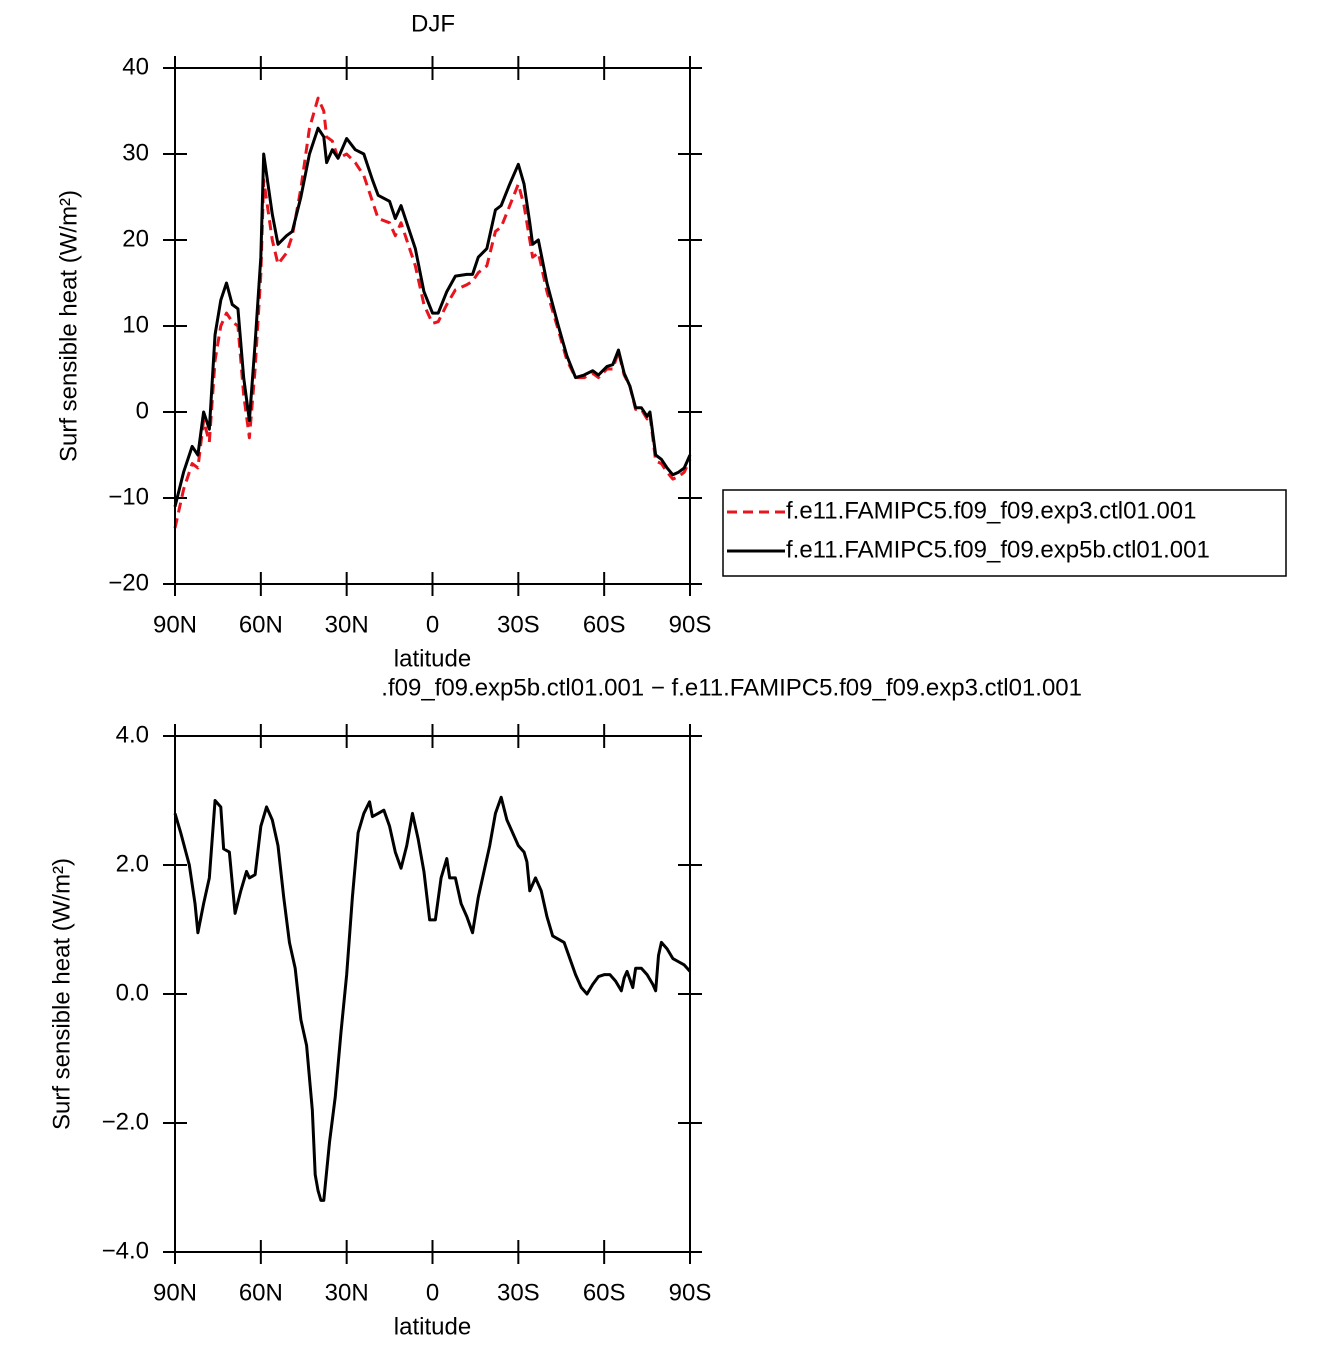 The width and height of the screenshot is (1344, 1347). Describe the element at coordinates (125, 1250) in the screenshot. I see `y-tick-label: −4.0` at that location.